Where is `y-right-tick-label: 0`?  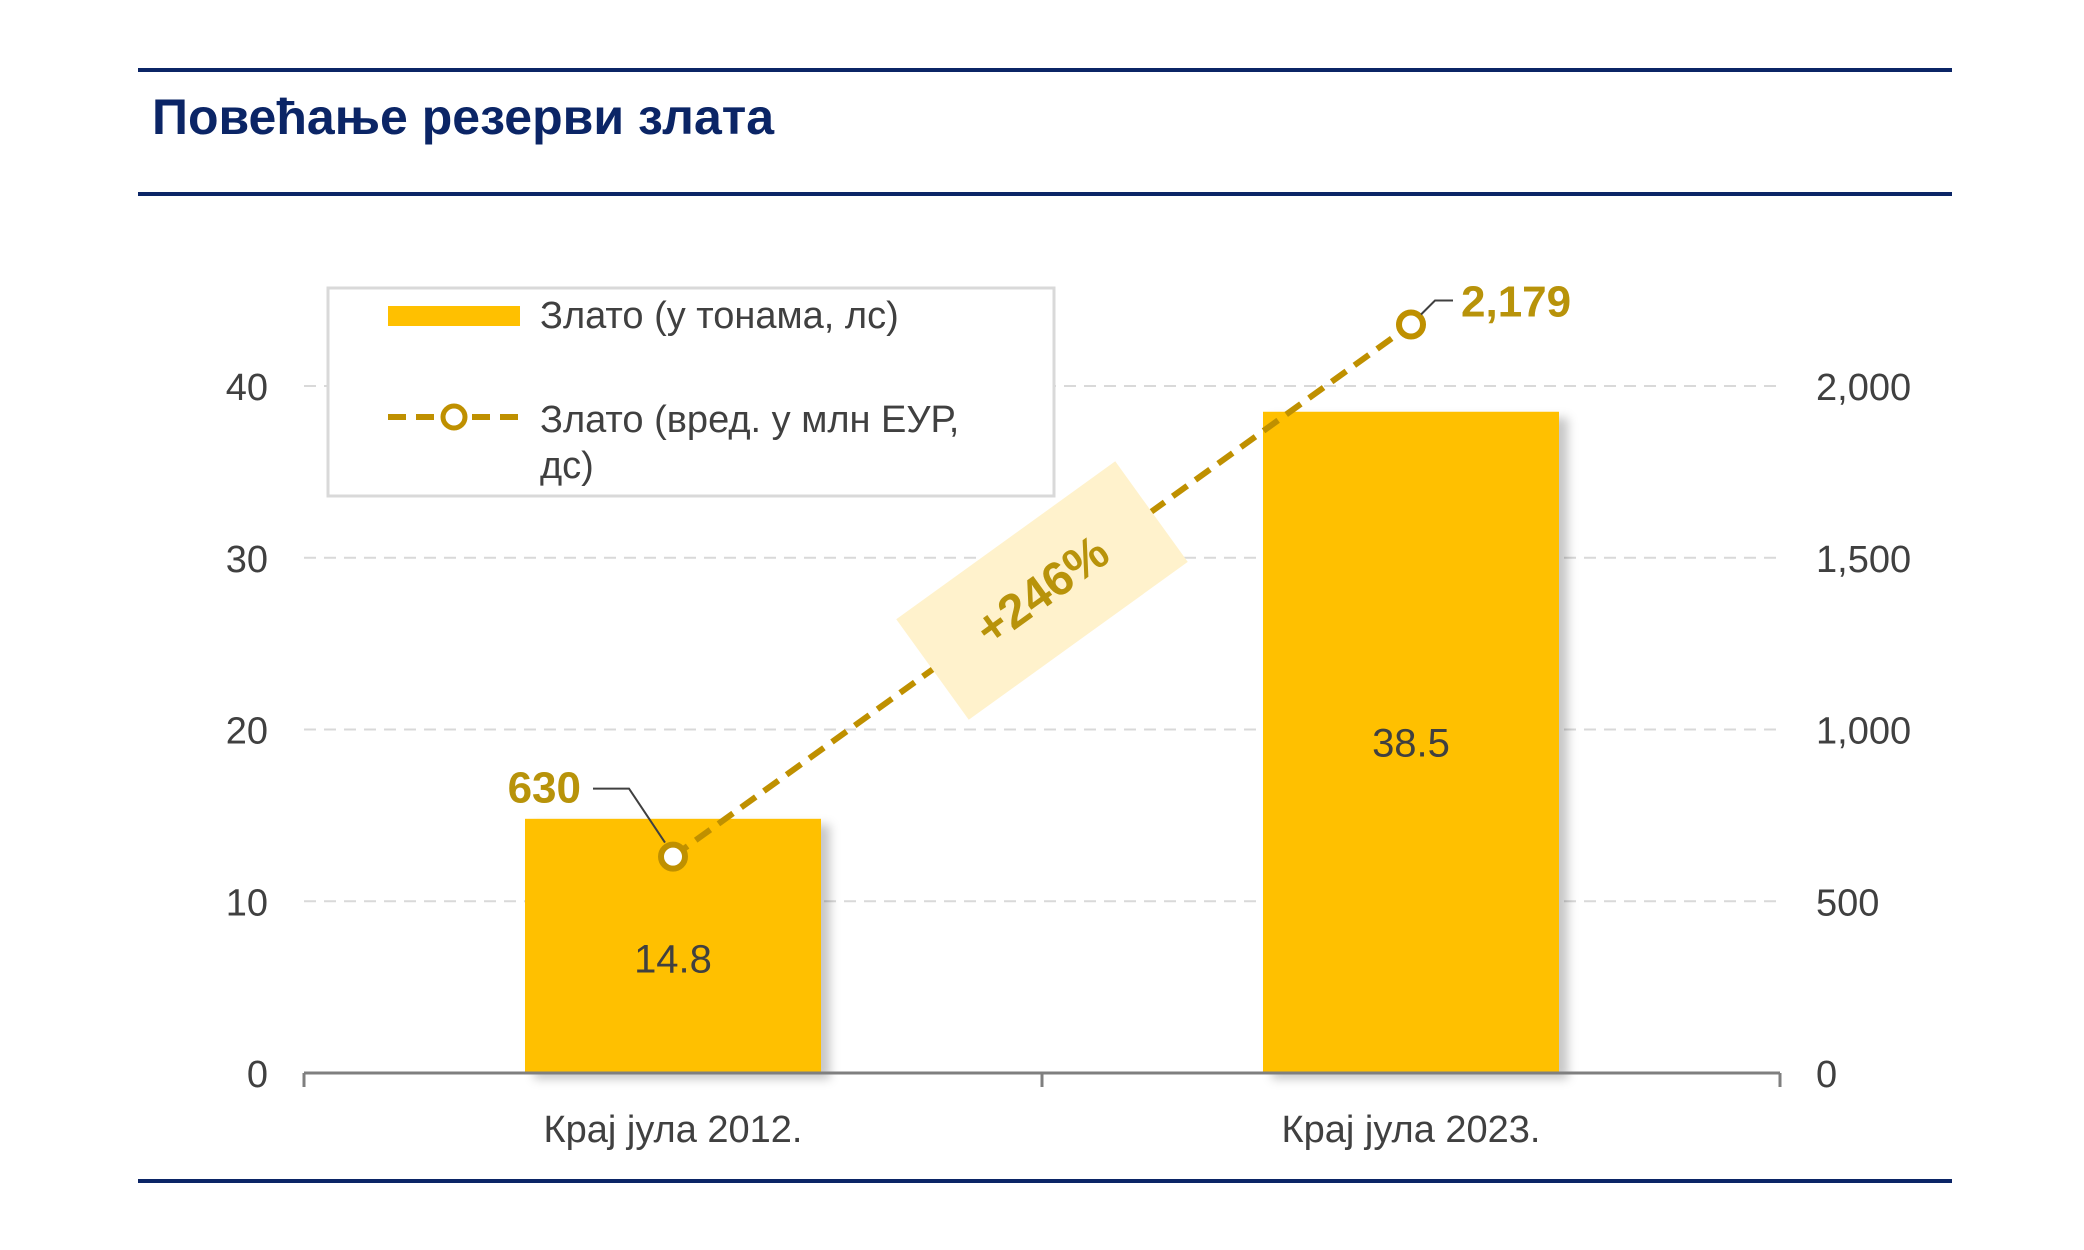 y-right-tick-label: 0 is located at coordinates (1826, 1075).